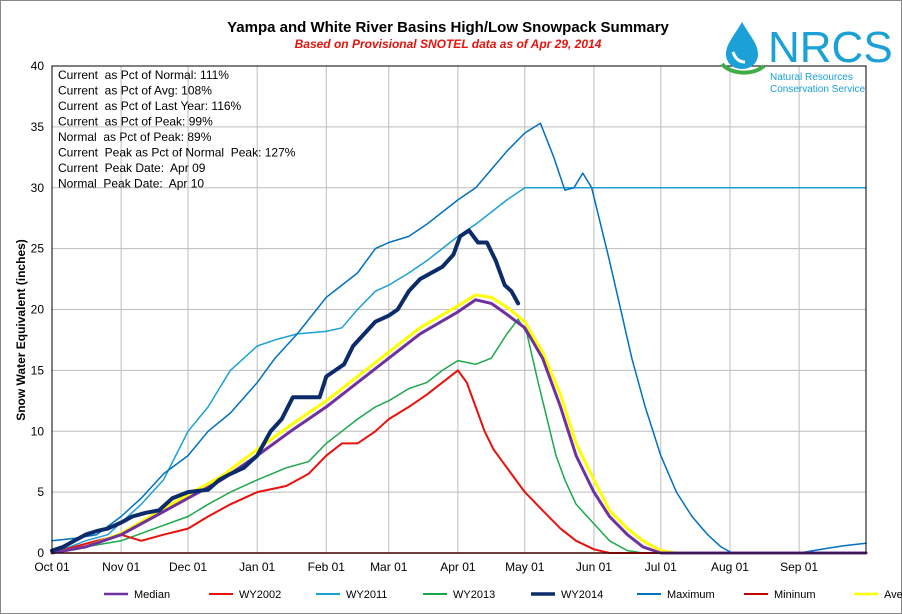 This screenshot has width=902, height=614. I want to click on x-tick-label: Jun 01, so click(594, 567).